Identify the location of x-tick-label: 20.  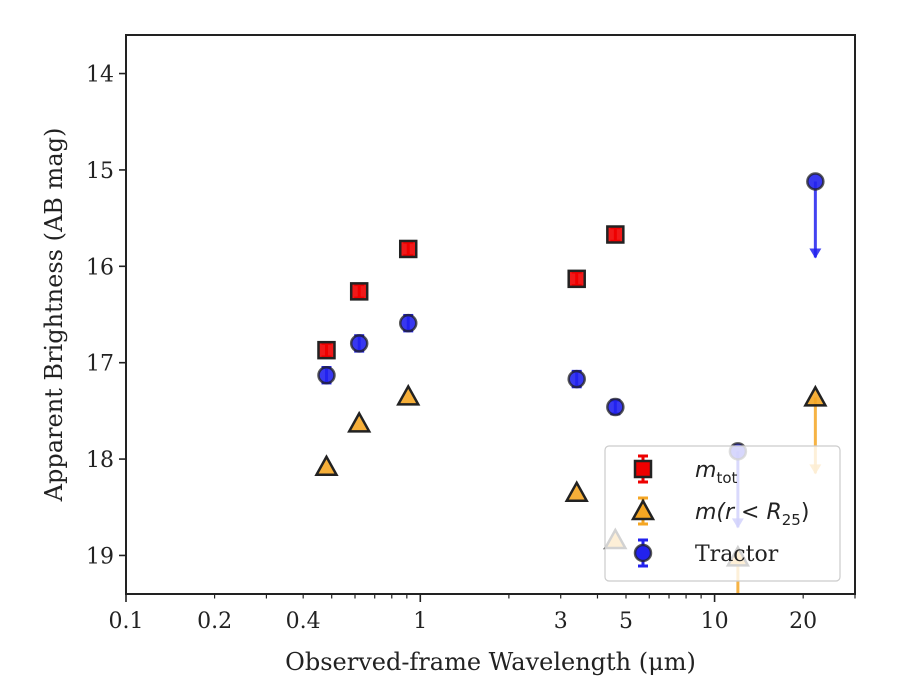
(803, 621).